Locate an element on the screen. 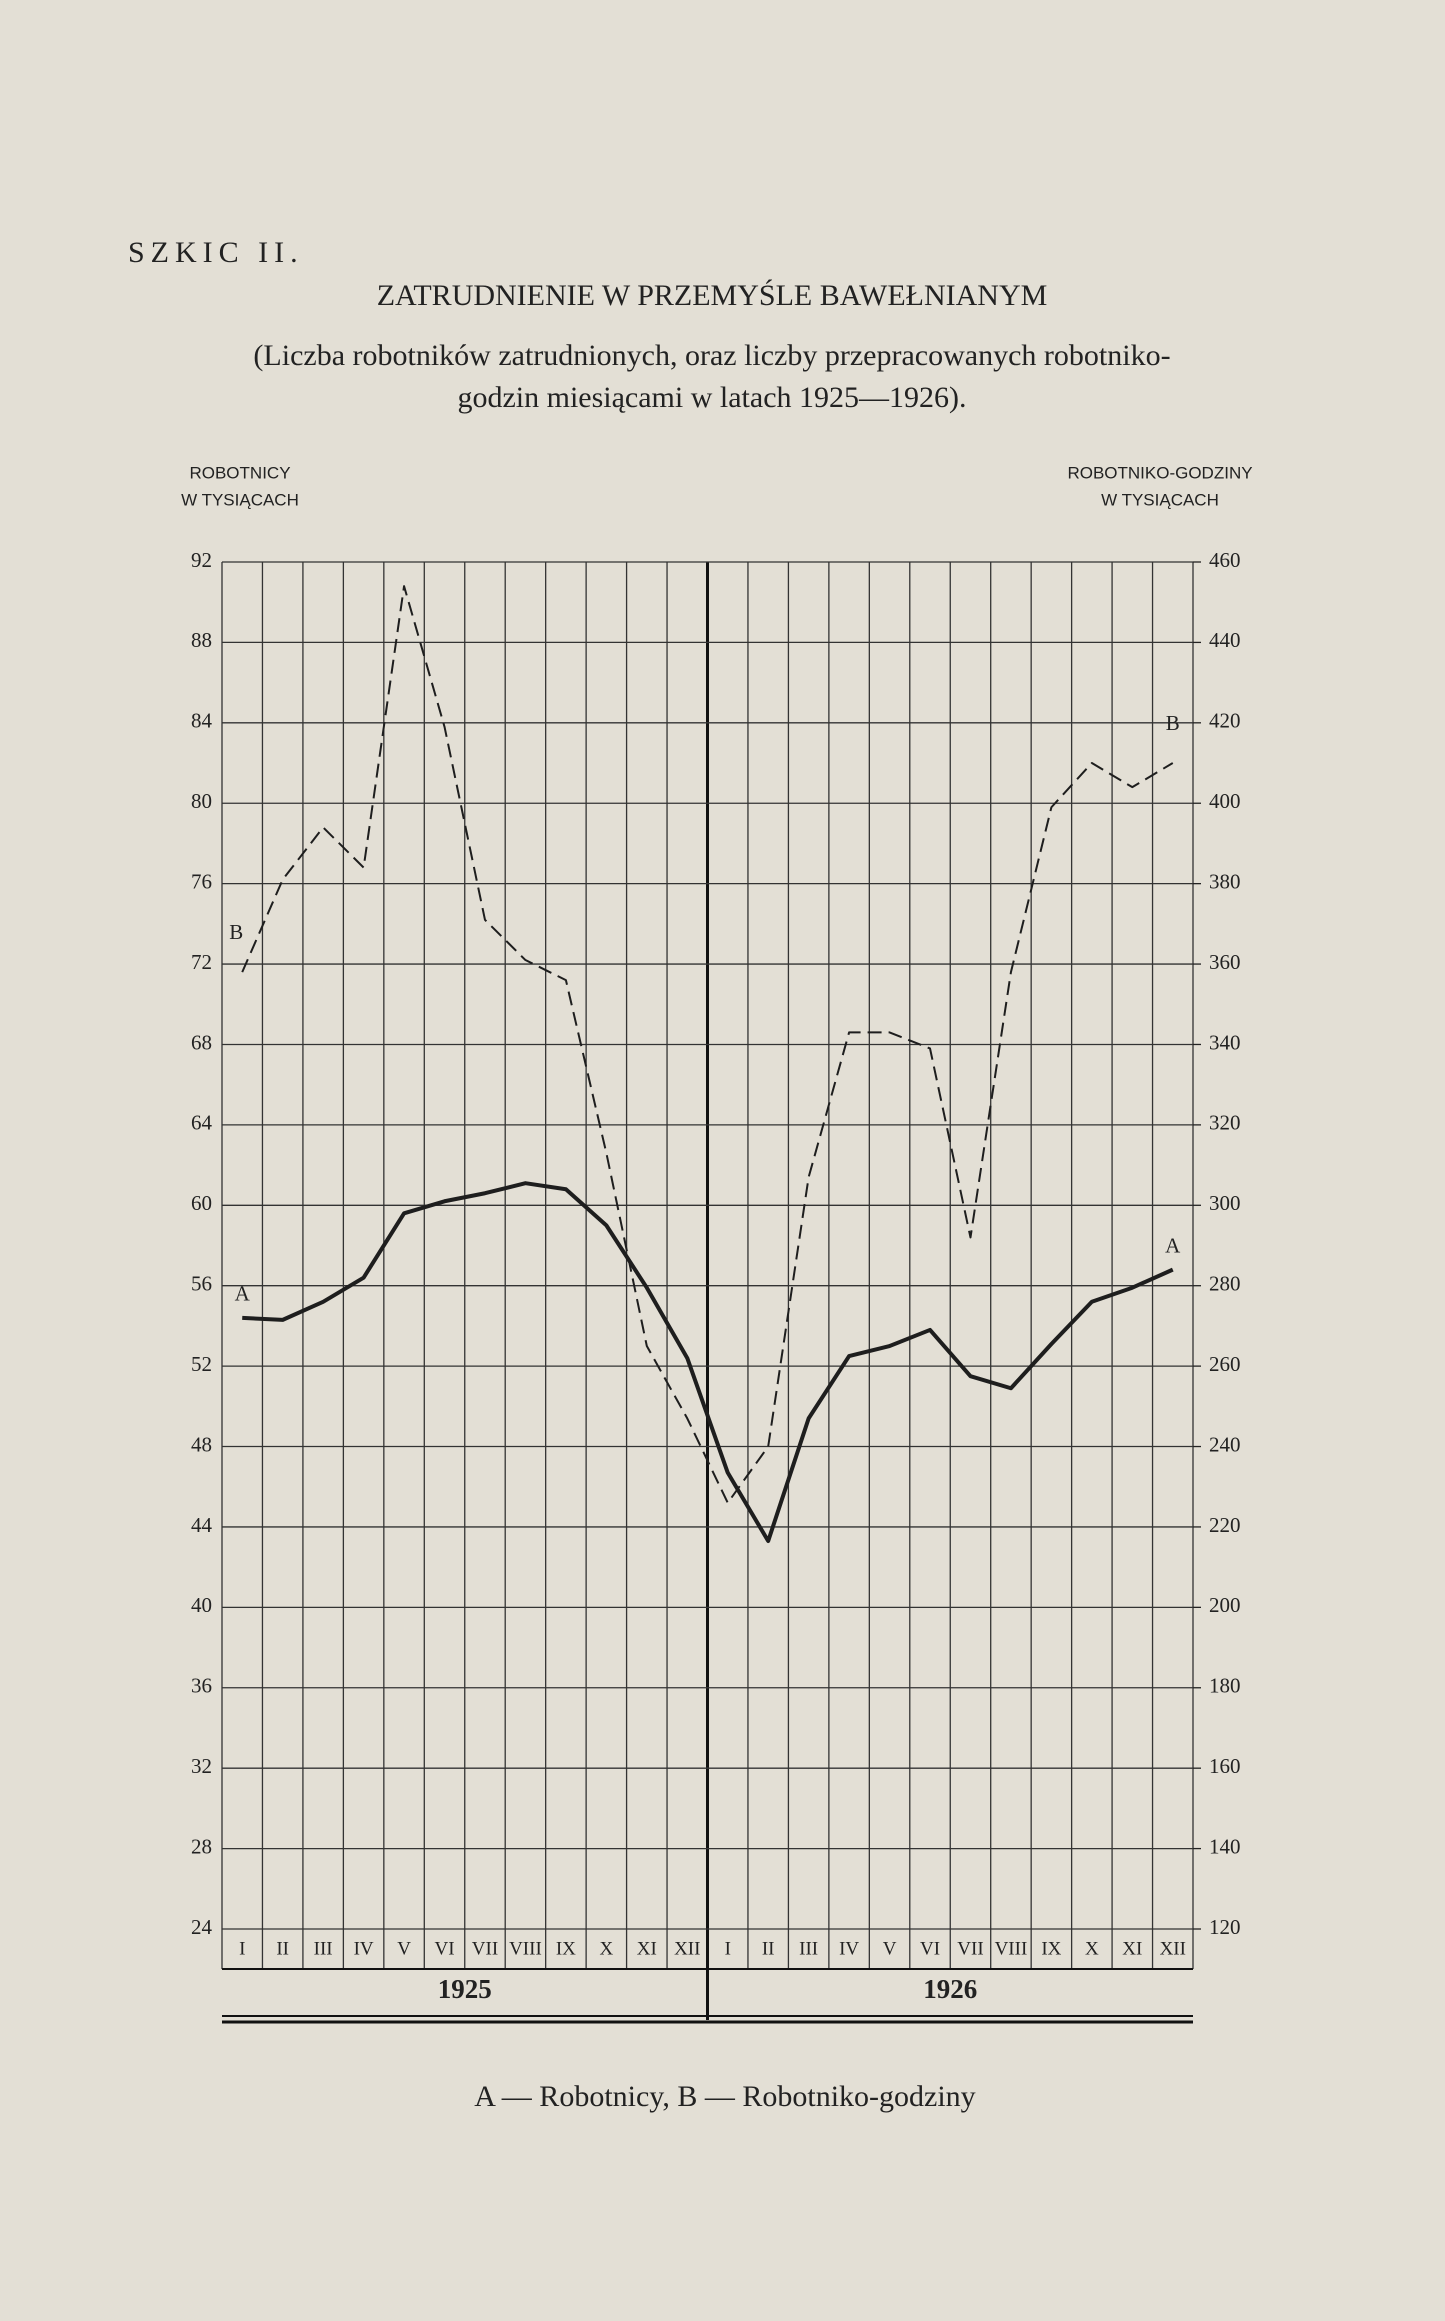 Image resolution: width=1445 pixels, height=2321 pixels. sketch-label: SZKIC II. is located at coordinates (216, 252).